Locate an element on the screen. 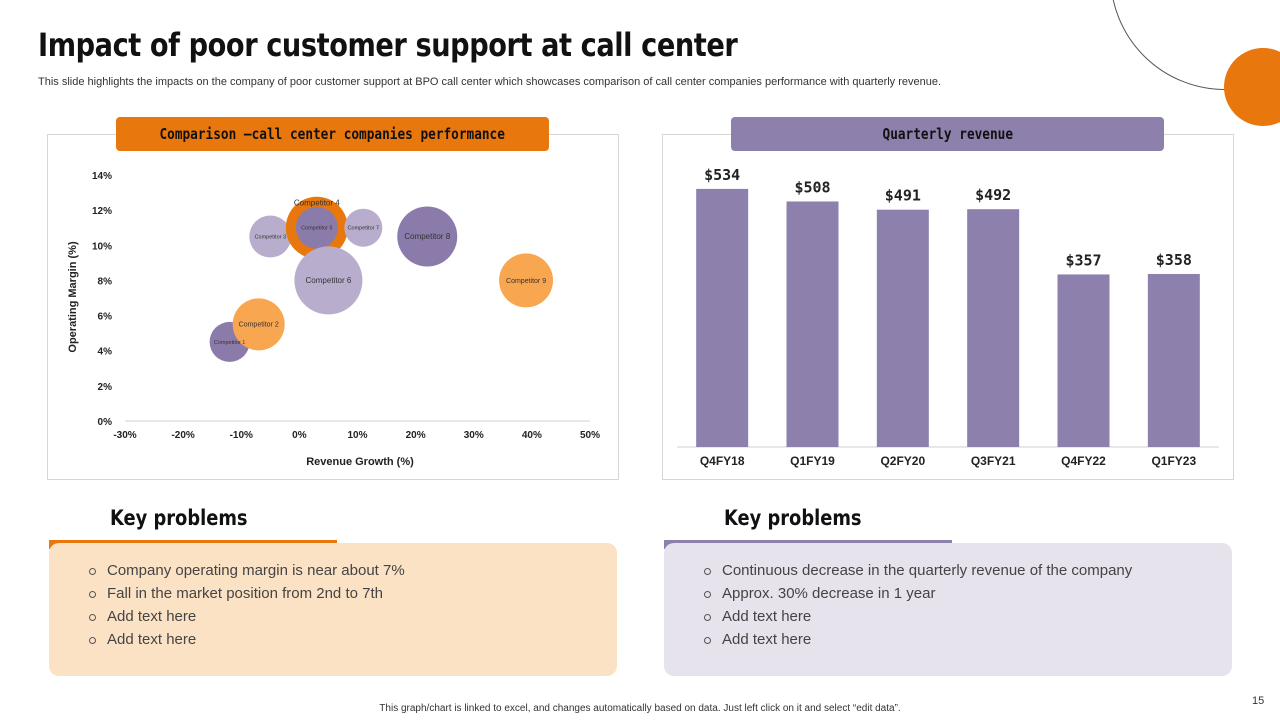  bar-data-label: $534 is located at coordinates (722, 175).